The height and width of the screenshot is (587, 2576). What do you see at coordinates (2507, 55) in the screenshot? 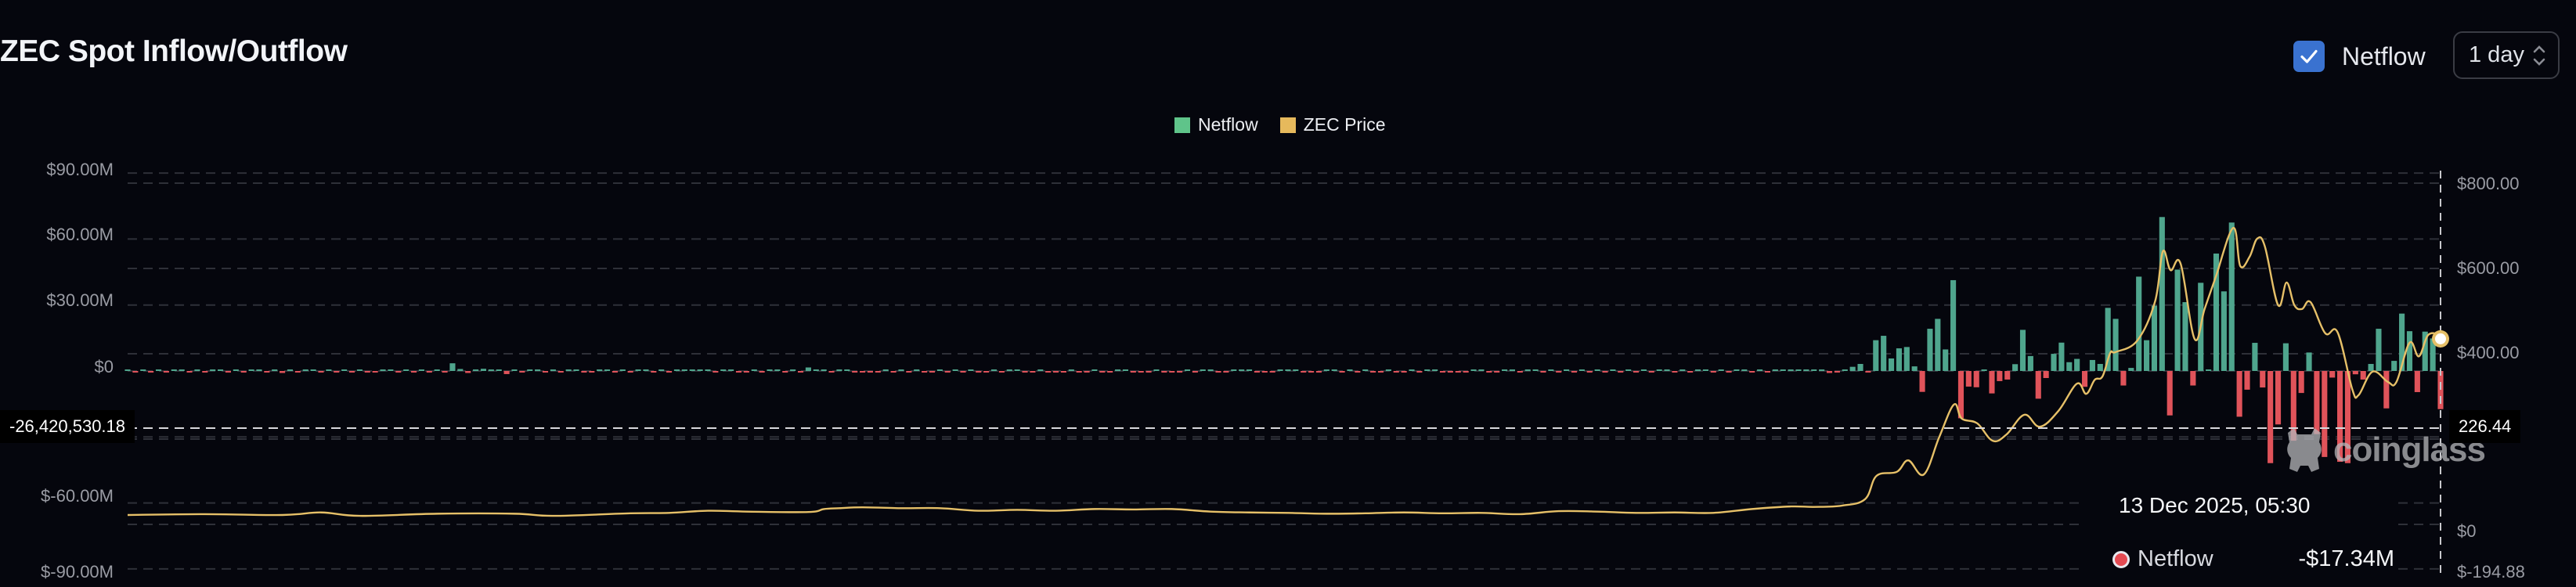
I see `interval-select: 1 day` at bounding box center [2507, 55].